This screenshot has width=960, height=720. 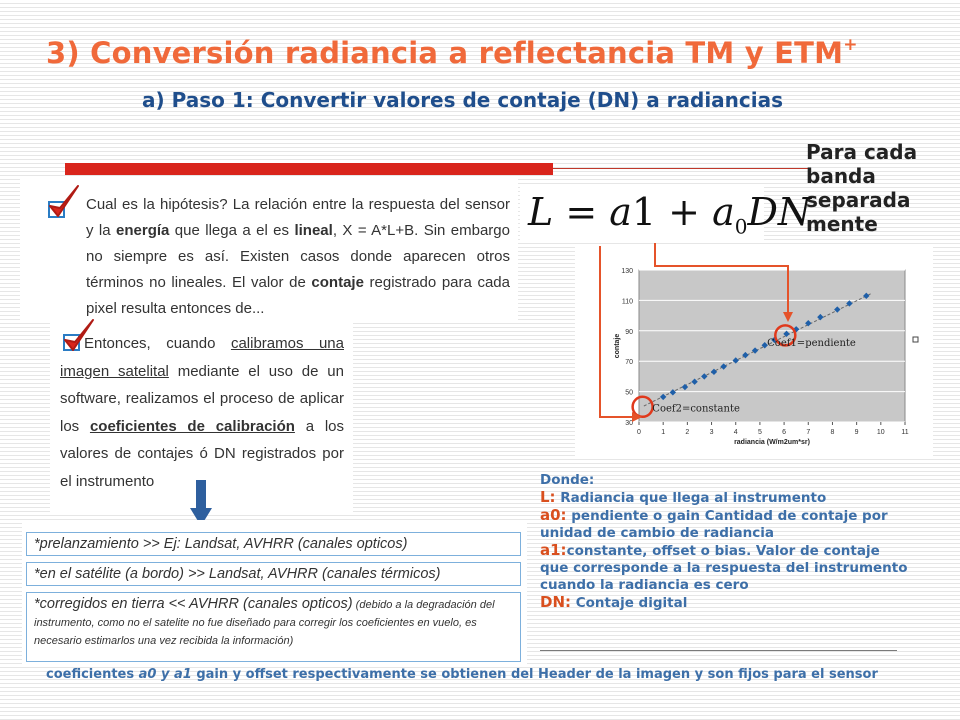 I want to click on y-tick-label: 70, so click(x=629, y=362).